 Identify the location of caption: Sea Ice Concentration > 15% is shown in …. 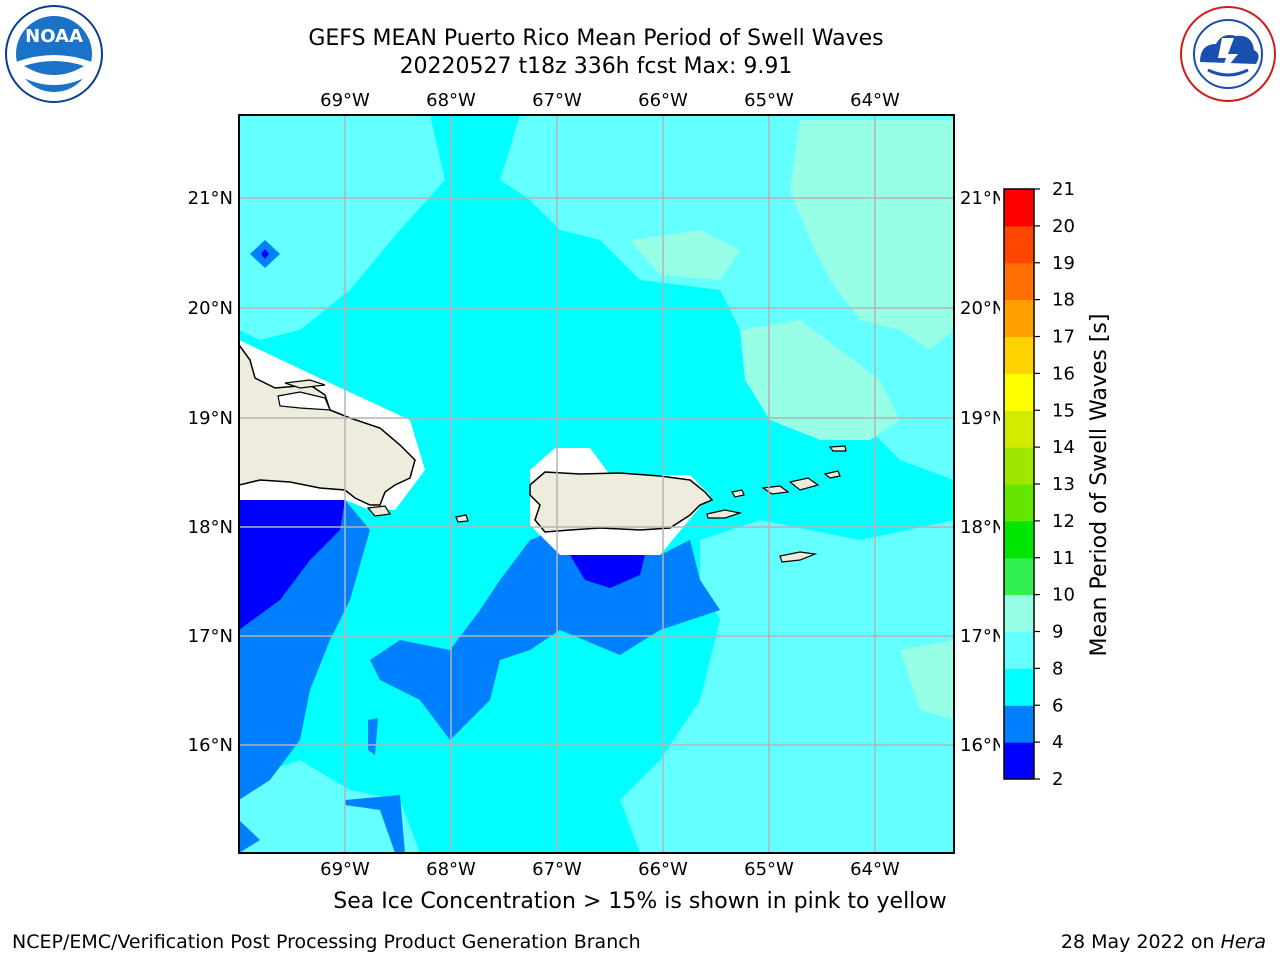
(640, 901).